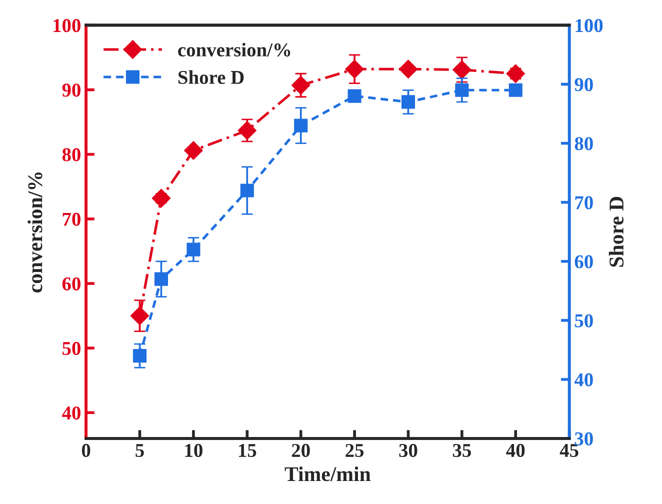 This screenshot has height=504, width=662. What do you see at coordinates (211, 77) in the screenshot?
I see `legend-label: Shore D` at bounding box center [211, 77].